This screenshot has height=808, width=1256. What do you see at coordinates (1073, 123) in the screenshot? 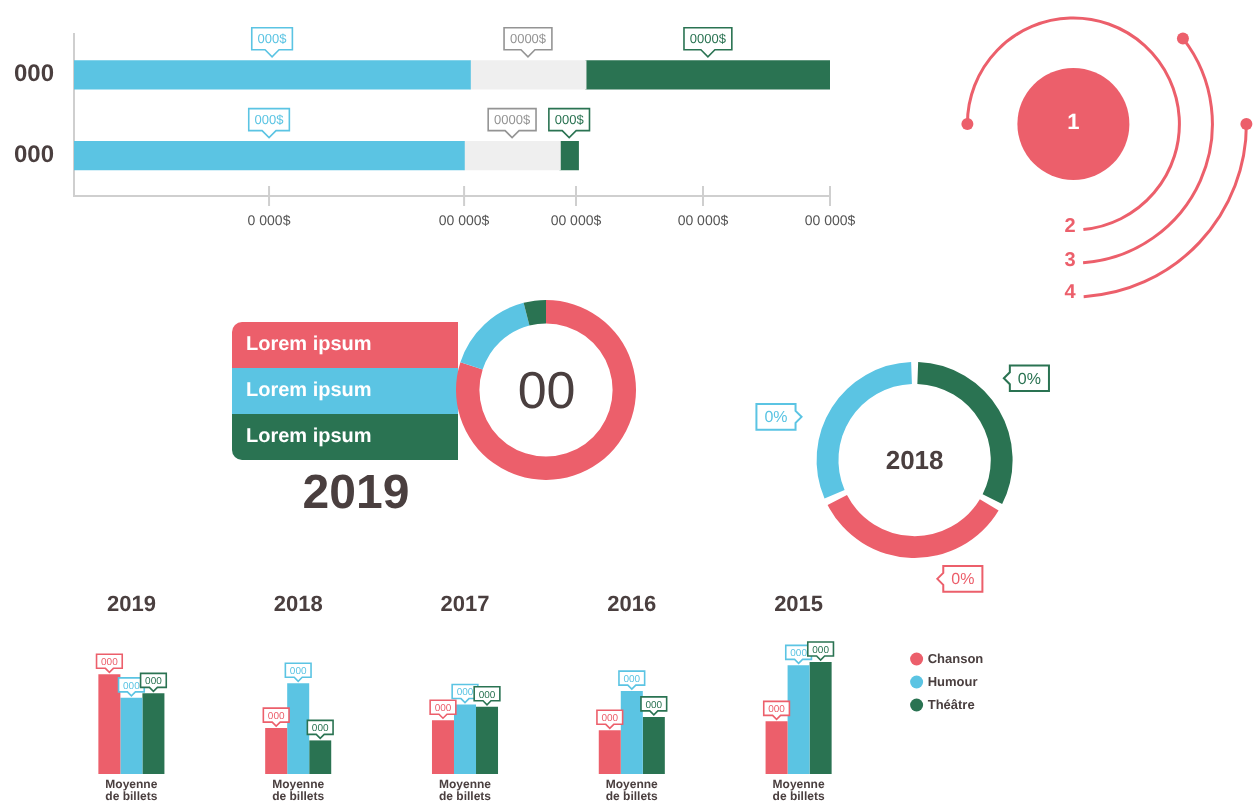
I see `text: 1` at bounding box center [1073, 123].